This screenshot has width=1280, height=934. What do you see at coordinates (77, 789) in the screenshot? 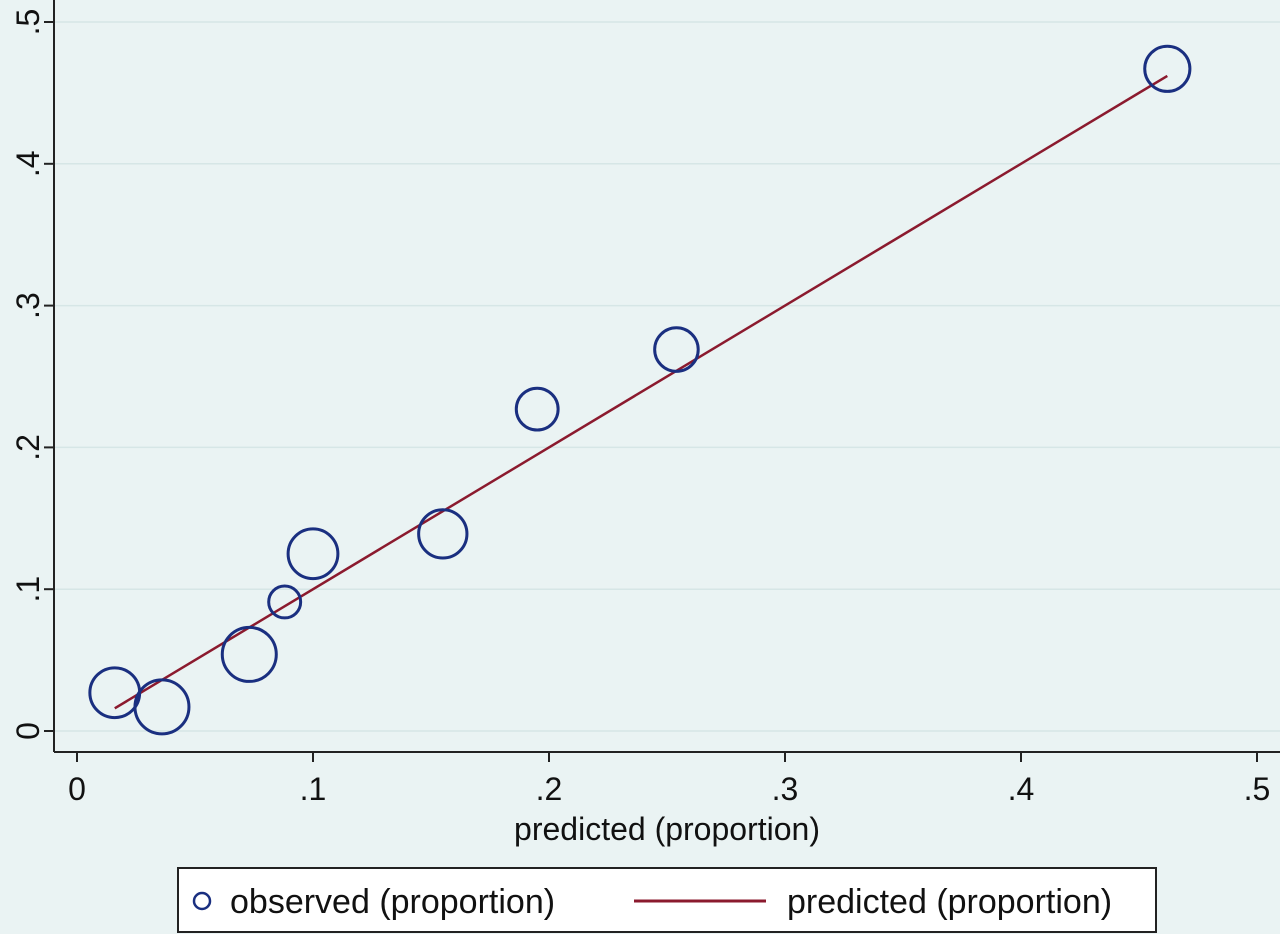
I see `x-tick-label: 0` at bounding box center [77, 789].